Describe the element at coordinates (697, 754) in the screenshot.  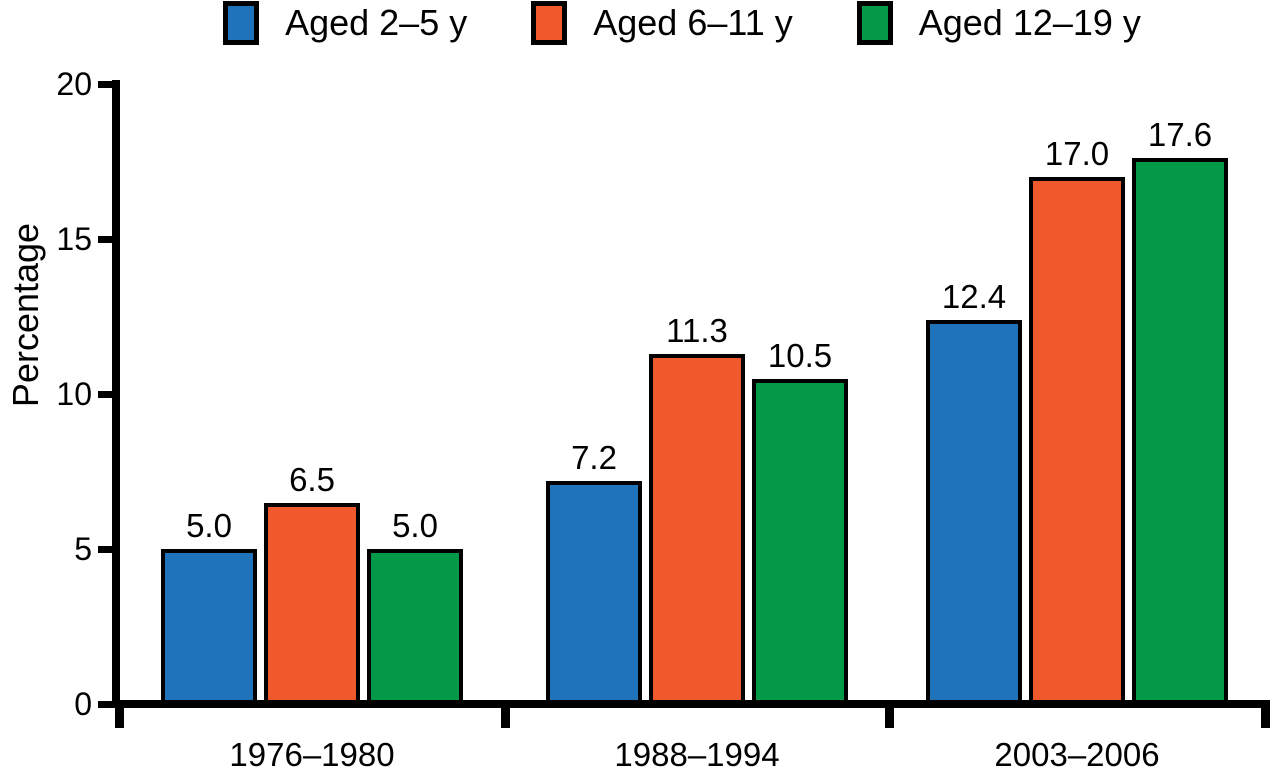
I see `x-axis-category-label: 1988–1994` at that location.